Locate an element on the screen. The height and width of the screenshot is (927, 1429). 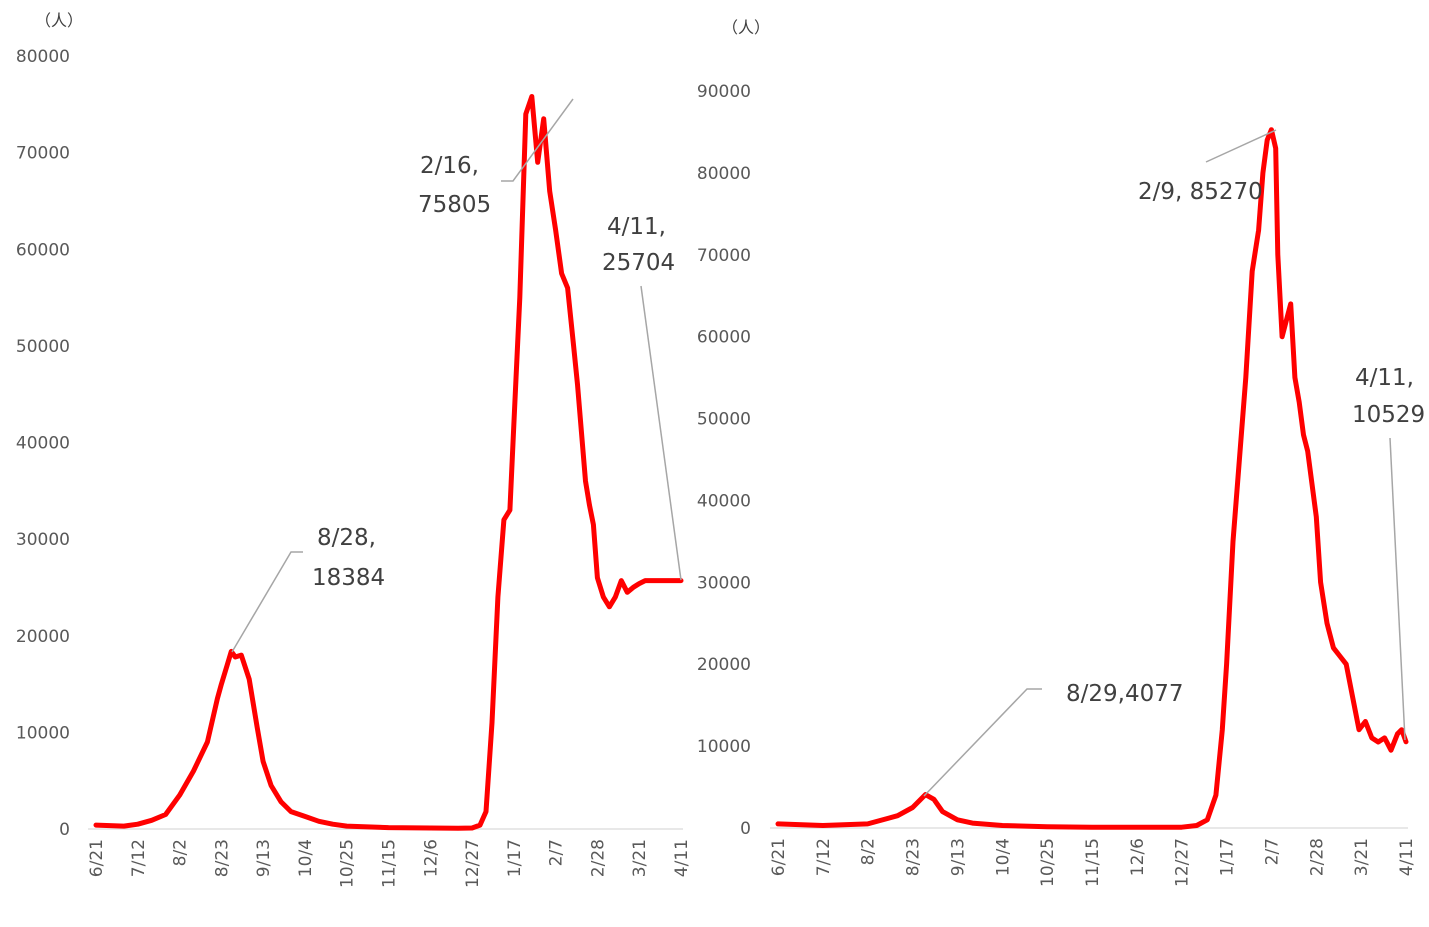
chart-right-annotation-peak: 2/9, 85270 is located at coordinates (1200, 192).